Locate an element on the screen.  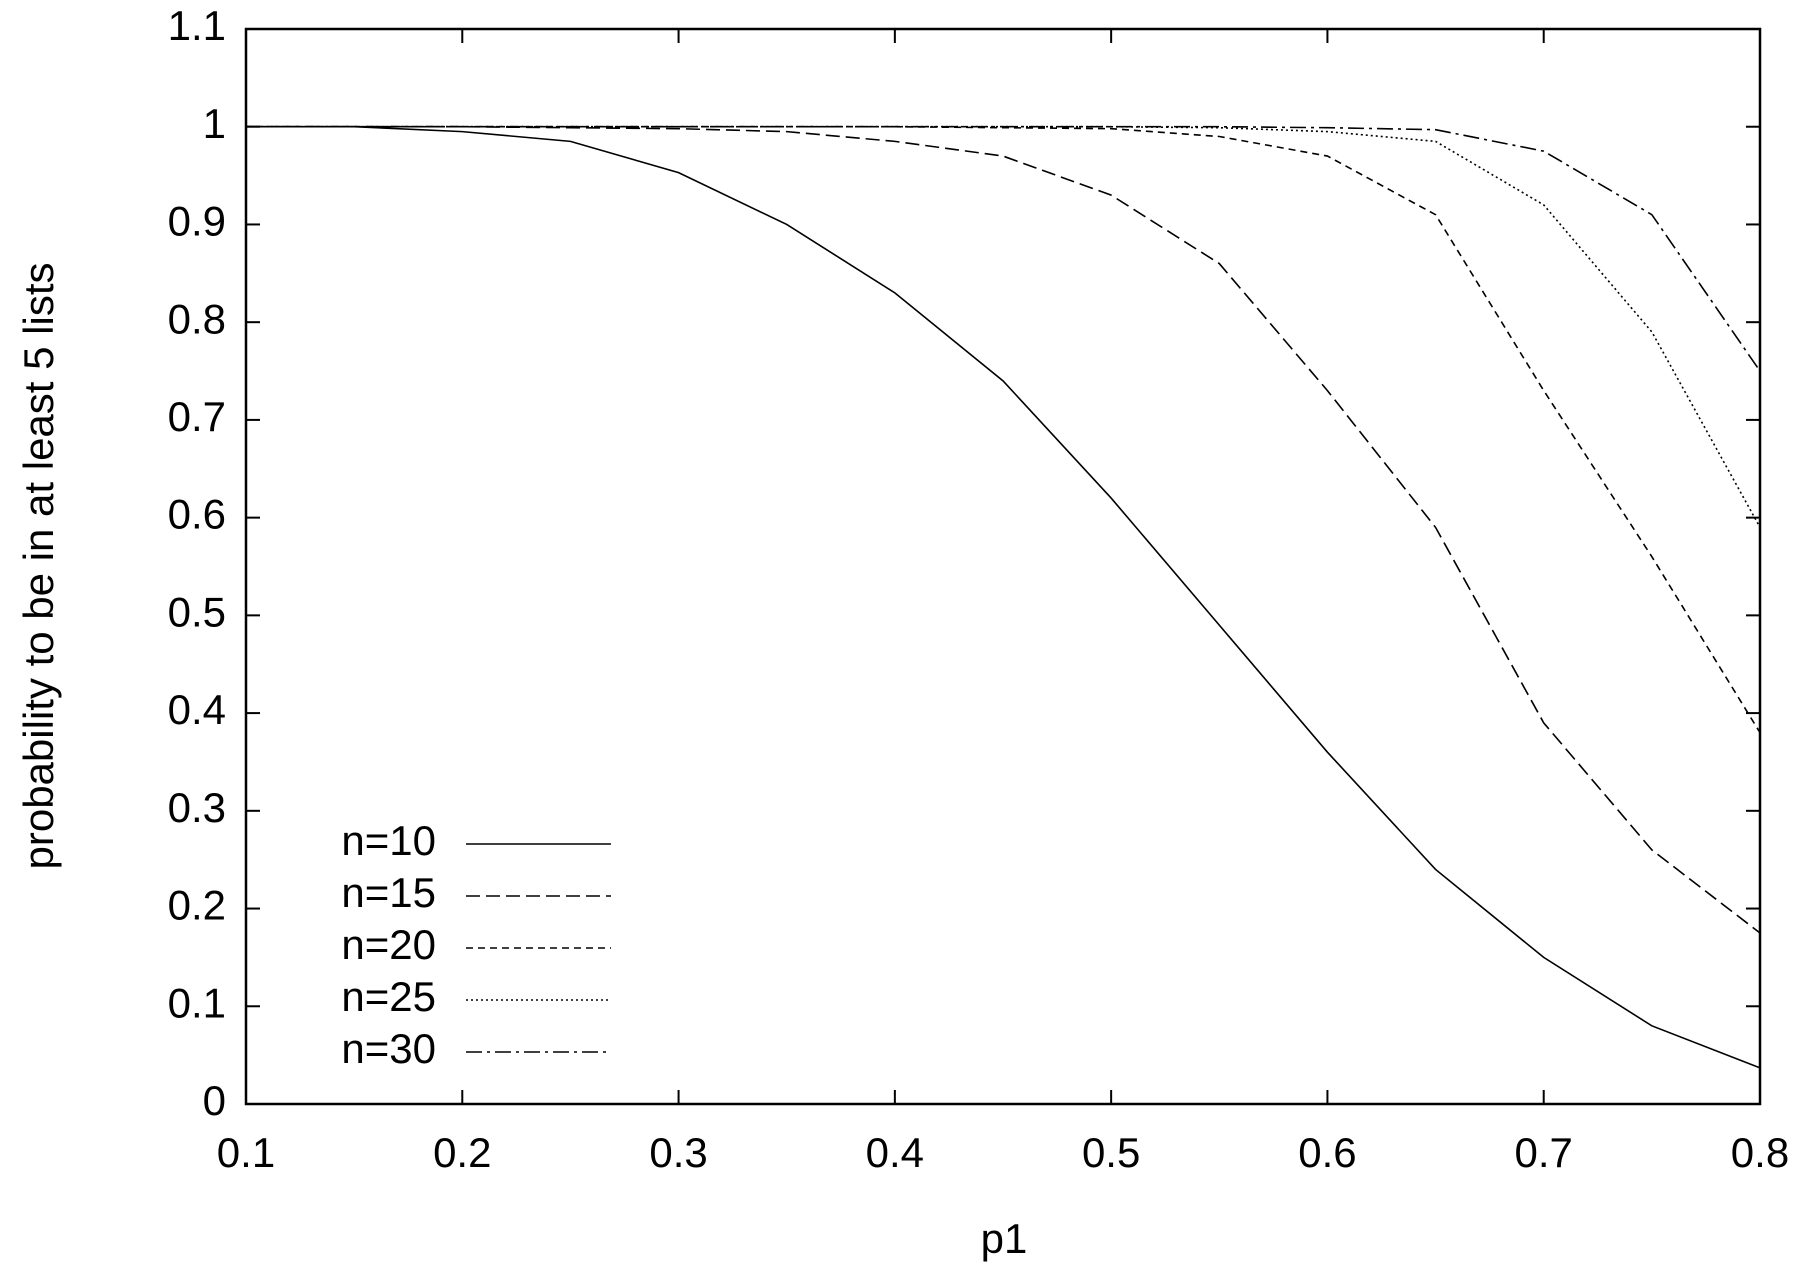
legend-label: n=20 is located at coordinates (388, 944).